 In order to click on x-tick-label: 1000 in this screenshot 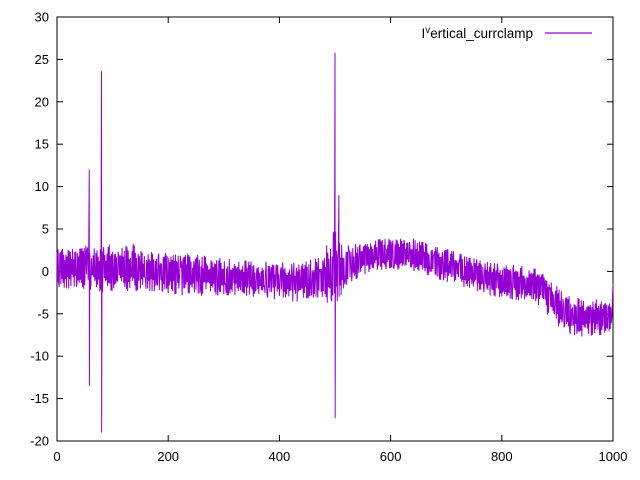, I will do `click(613, 456)`.